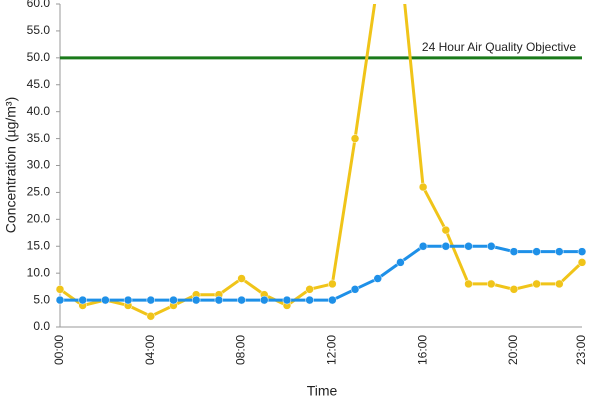 This screenshot has width=600, height=400. Describe the element at coordinates (39, 84) in the screenshot. I see `y-tick-label: 45.0` at that location.